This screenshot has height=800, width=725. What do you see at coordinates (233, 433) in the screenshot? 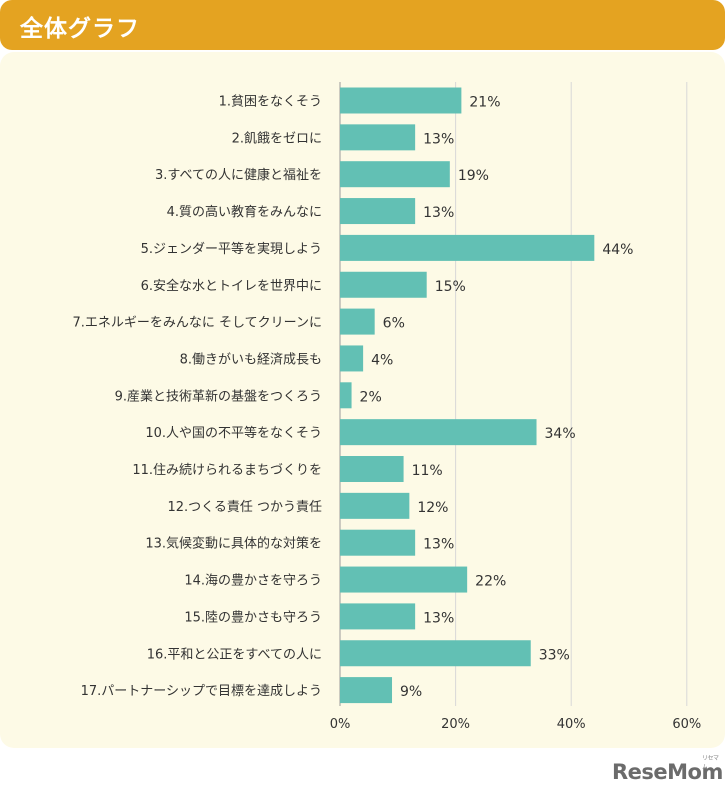
I see `category-label: 10.人や国の不平等をなくそう` at bounding box center [233, 433].